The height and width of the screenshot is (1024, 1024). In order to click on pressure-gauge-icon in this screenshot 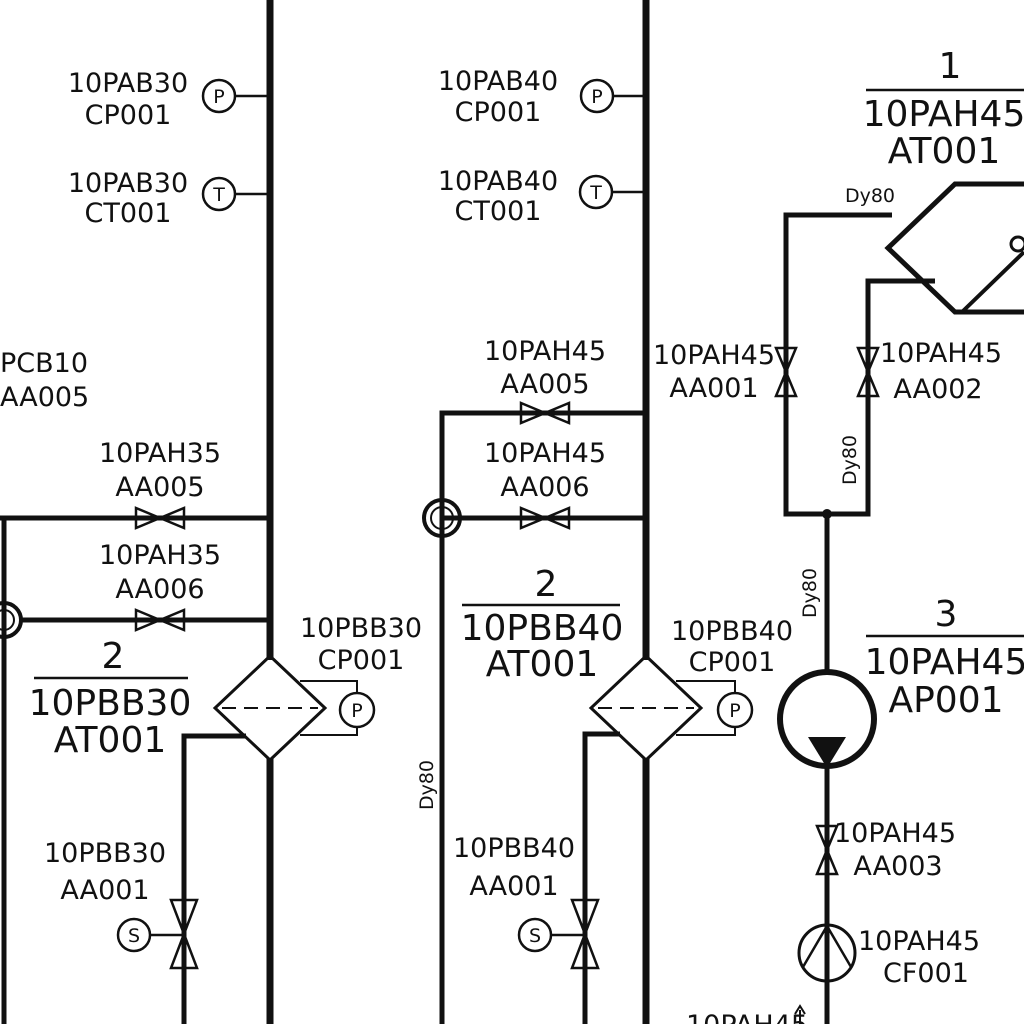, I will do `click(357, 710)`.